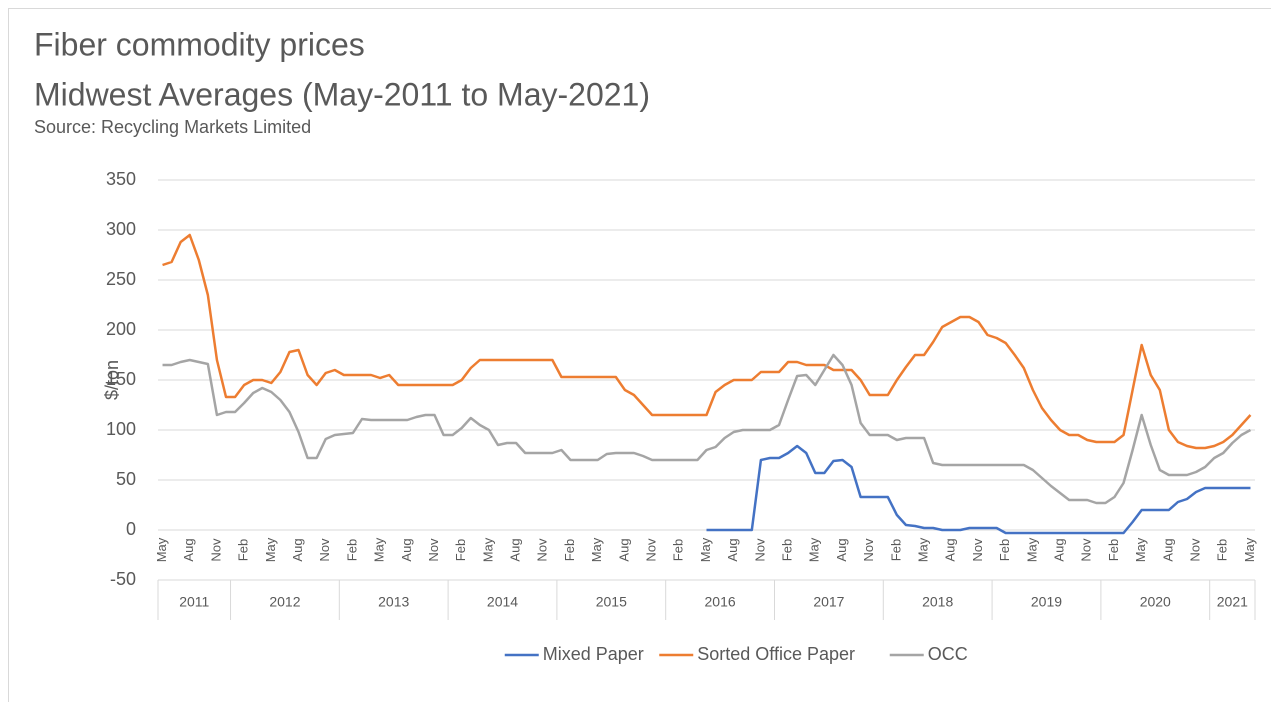  What do you see at coordinates (121, 379) in the screenshot?
I see `y-tick-label: 150` at bounding box center [121, 379].